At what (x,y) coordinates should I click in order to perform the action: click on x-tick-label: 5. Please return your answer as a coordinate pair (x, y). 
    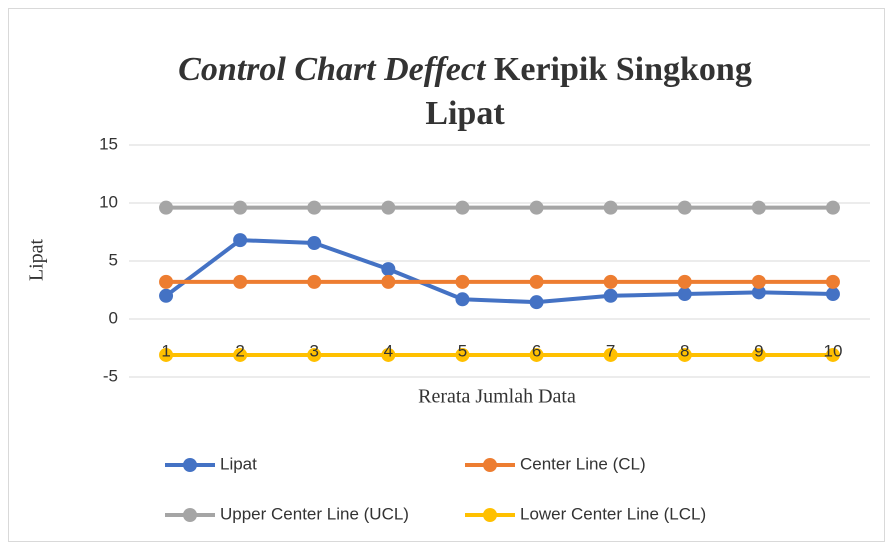
    Looking at the image, I should click on (462, 350).